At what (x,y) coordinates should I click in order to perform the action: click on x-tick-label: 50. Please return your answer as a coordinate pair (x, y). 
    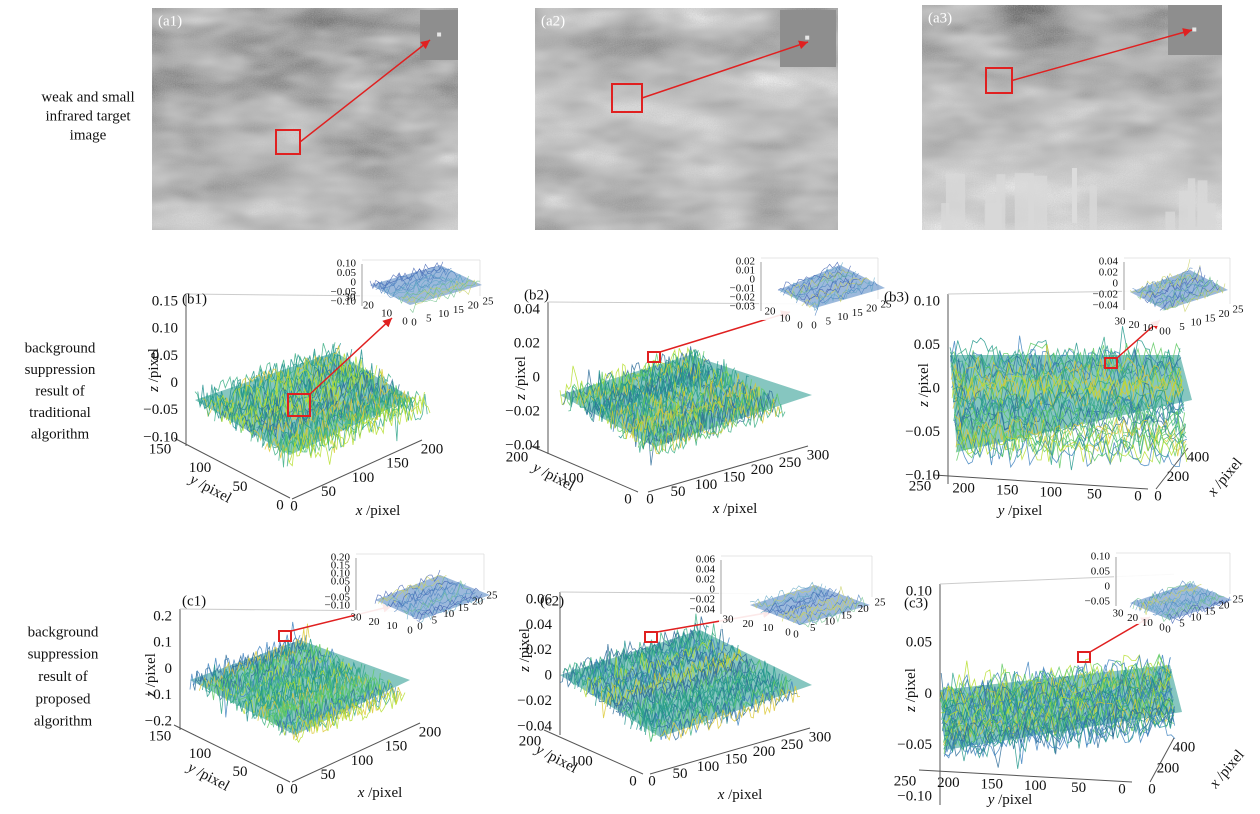
    Looking at the image, I should click on (328, 492).